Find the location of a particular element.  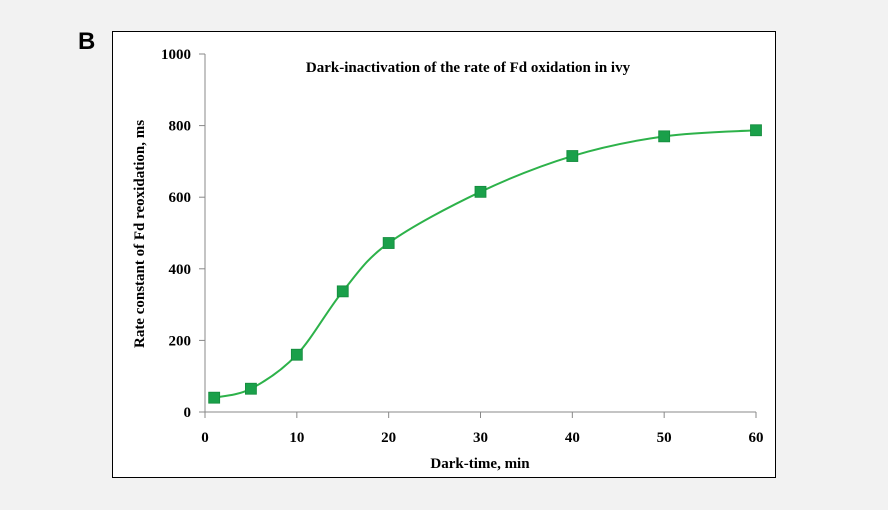

y-tick-label: 200 is located at coordinates (180, 341).